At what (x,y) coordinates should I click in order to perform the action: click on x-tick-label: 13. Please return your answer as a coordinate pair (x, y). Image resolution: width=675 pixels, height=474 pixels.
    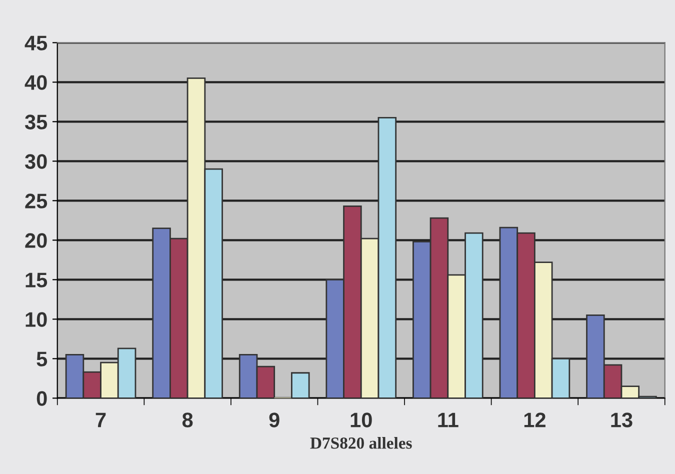
    Looking at the image, I should click on (621, 420).